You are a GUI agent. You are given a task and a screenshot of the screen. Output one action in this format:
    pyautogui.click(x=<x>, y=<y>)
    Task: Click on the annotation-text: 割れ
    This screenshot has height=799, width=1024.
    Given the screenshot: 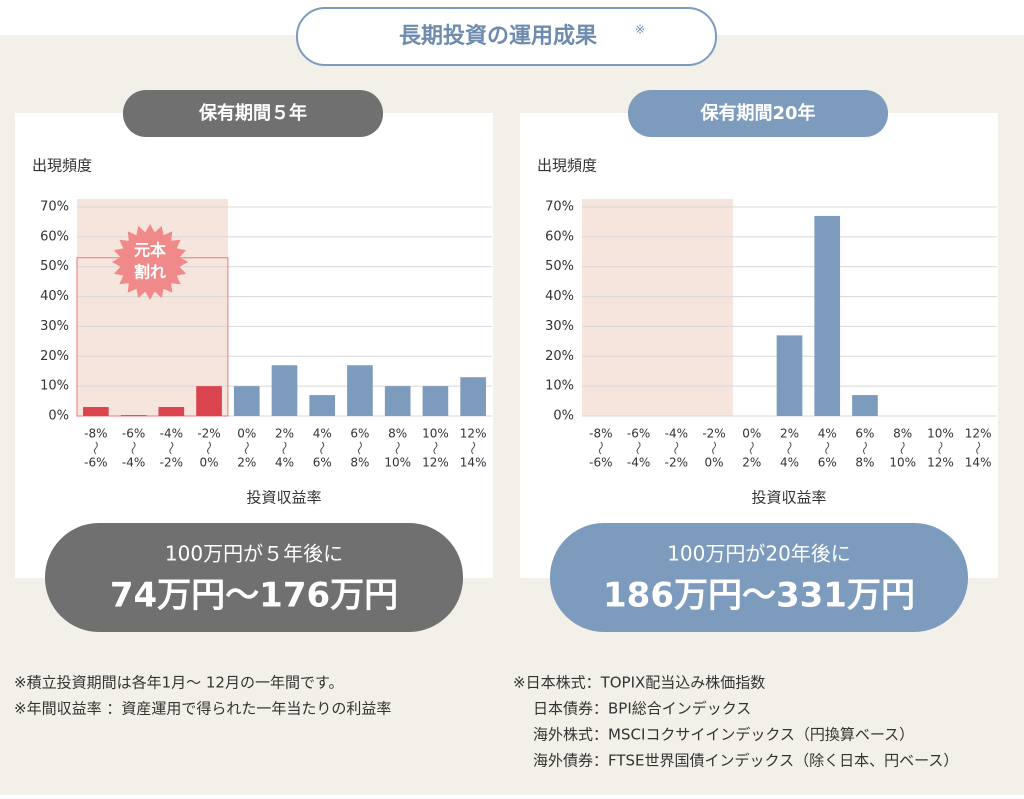 What is the action you would take?
    pyautogui.click(x=150, y=272)
    